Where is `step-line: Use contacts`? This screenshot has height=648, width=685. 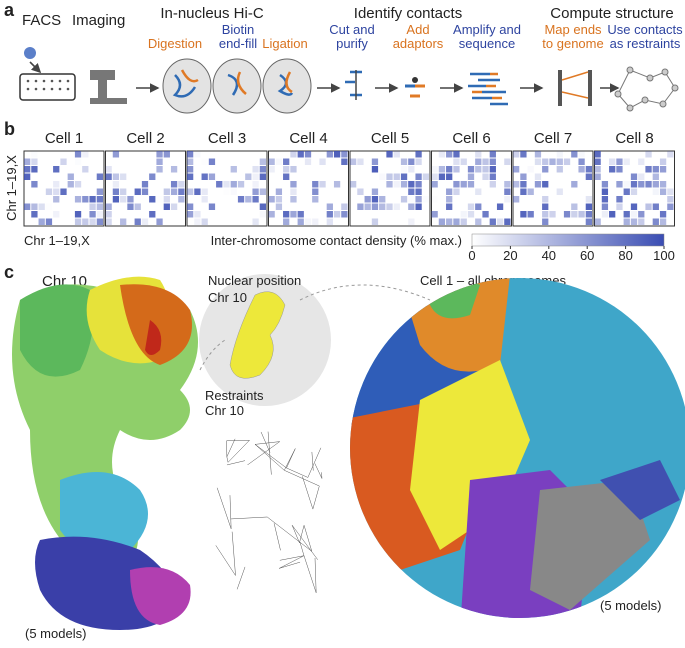
step-line: Use contacts is located at coordinates (645, 29).